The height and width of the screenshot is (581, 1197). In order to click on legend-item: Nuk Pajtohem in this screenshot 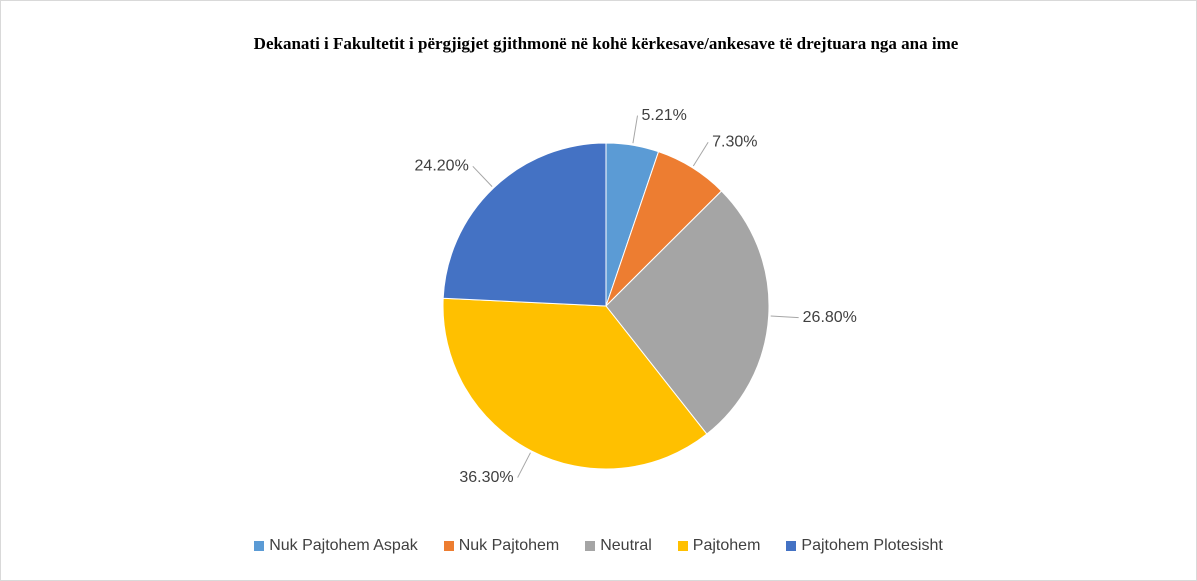, I will do `click(501, 546)`.